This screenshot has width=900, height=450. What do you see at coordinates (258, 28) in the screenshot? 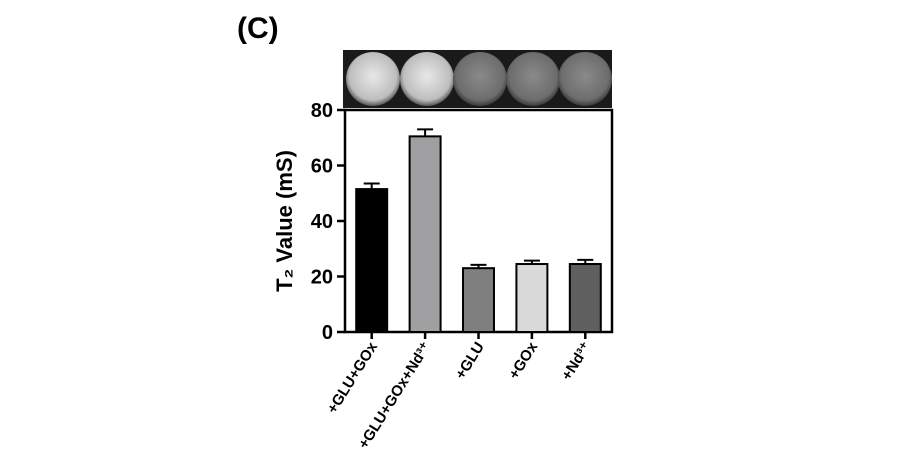
I see `panel-label: (C)` at bounding box center [258, 28].